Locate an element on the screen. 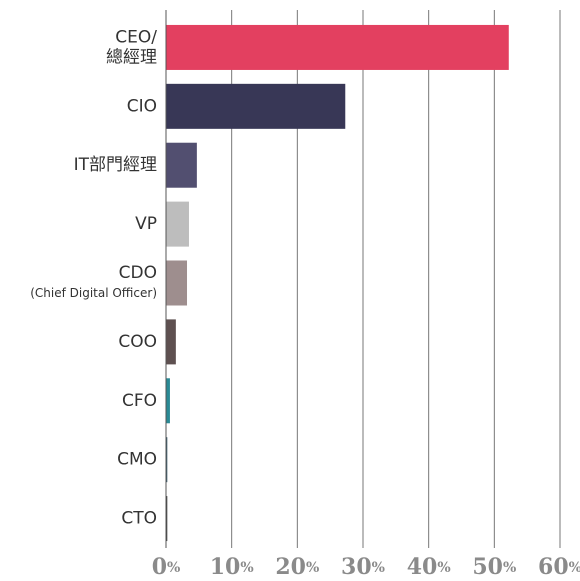  y-tick-label: CIO is located at coordinates (142, 106).